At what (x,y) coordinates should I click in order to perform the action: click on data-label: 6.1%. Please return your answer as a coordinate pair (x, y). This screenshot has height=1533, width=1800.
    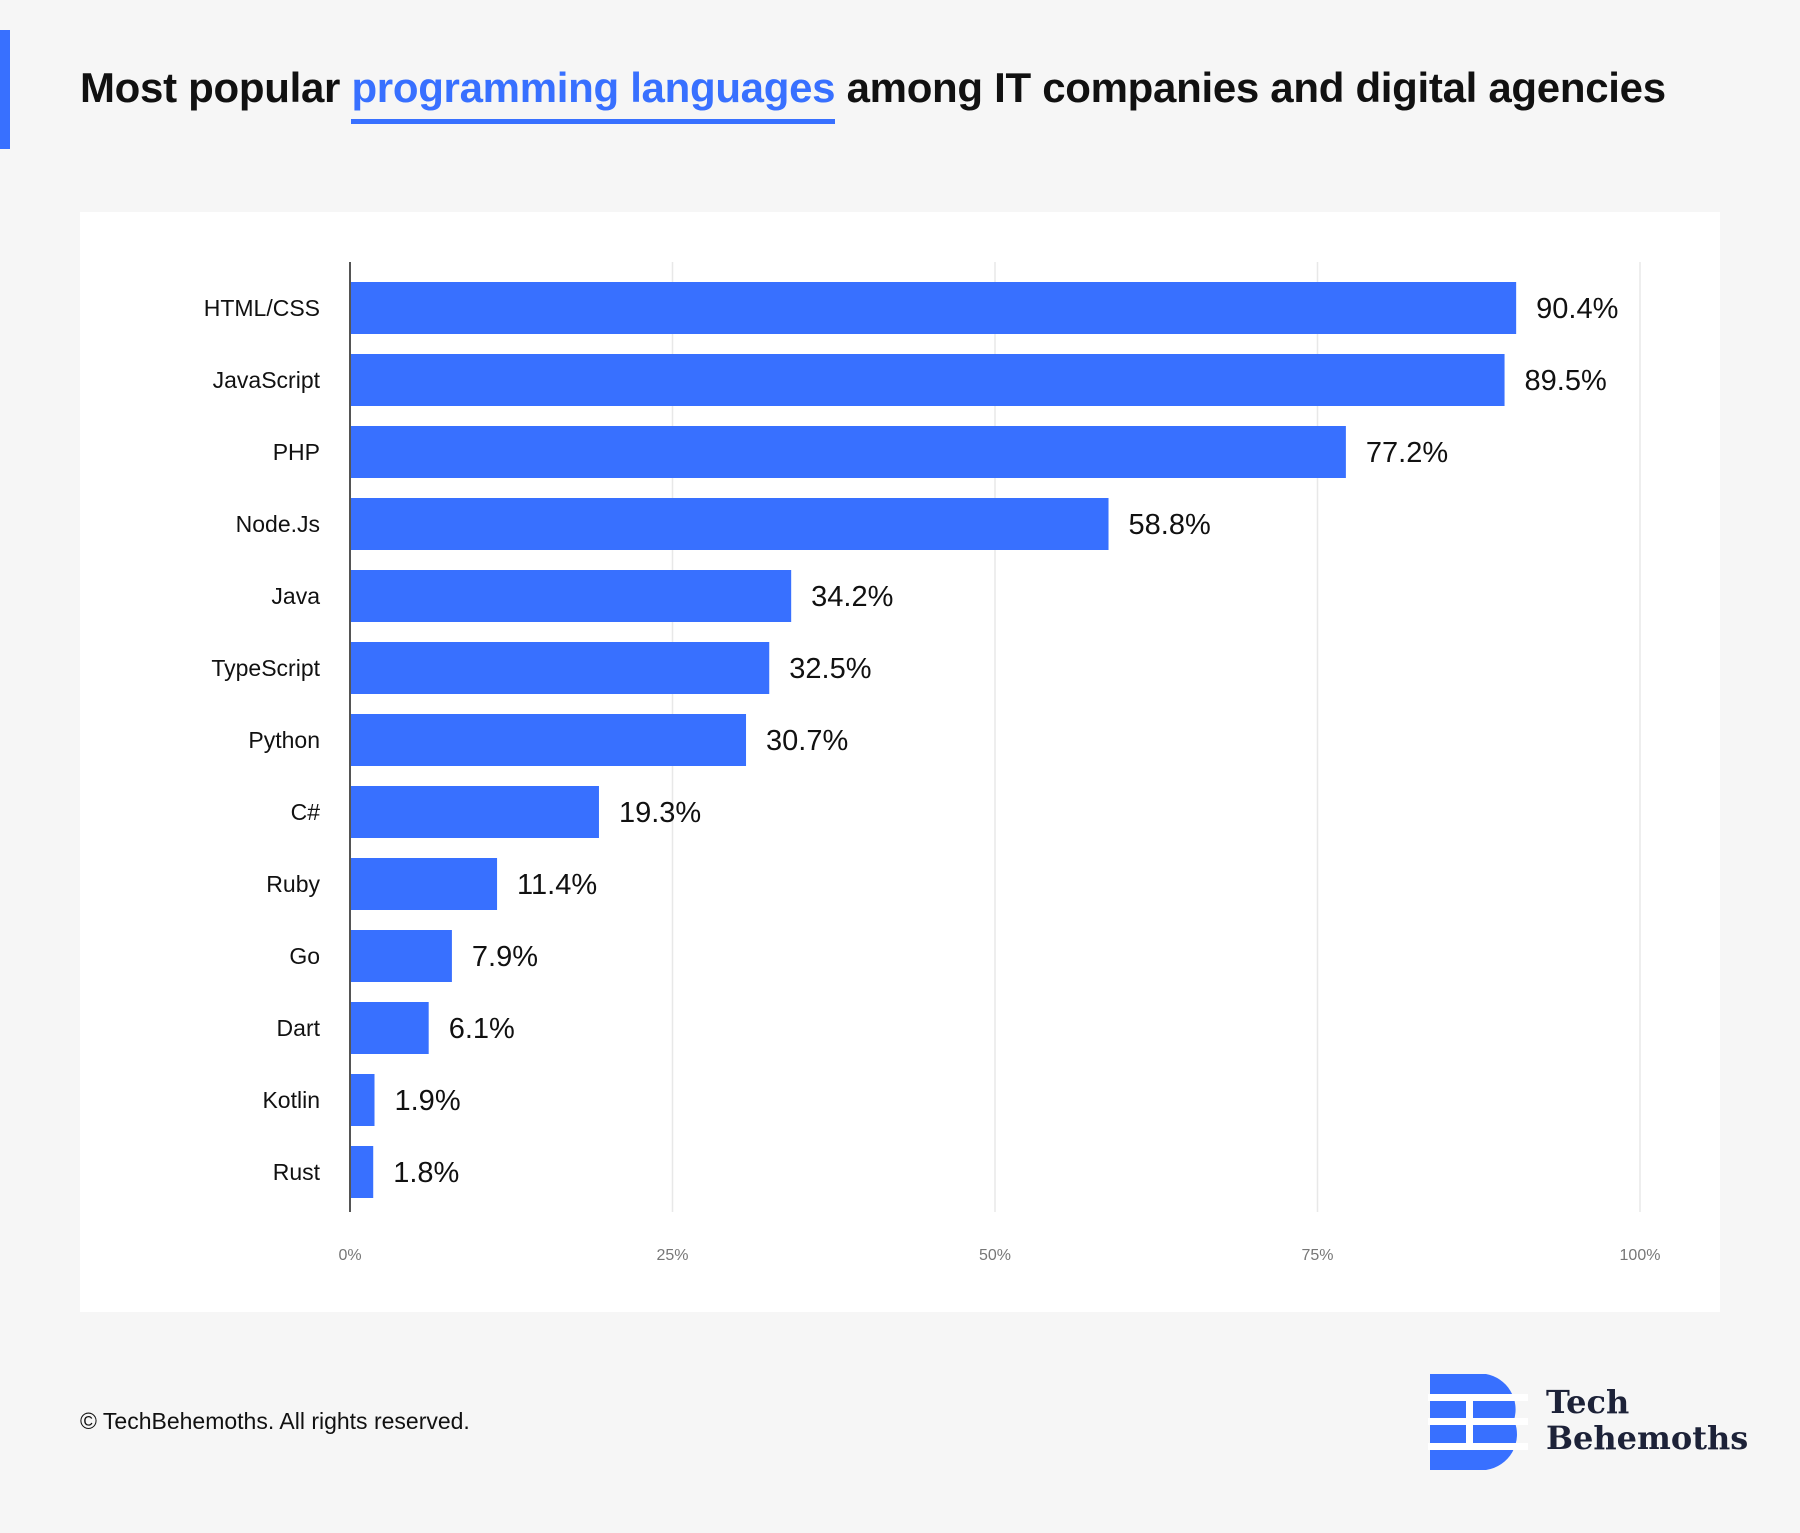
    Looking at the image, I should click on (482, 1029).